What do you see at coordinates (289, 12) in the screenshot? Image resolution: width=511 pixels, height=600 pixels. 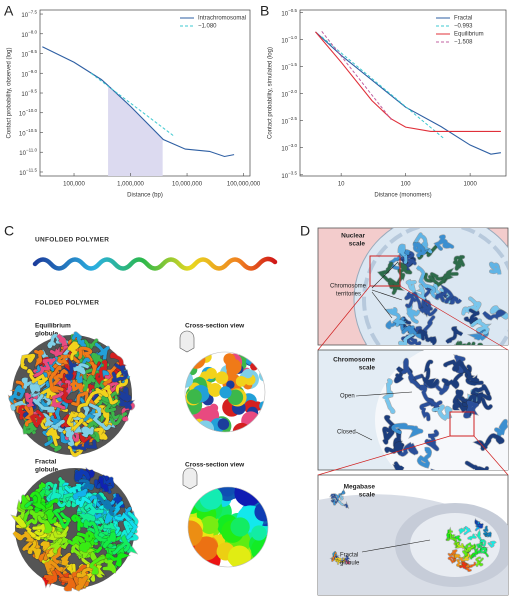 I see `y-tick-label: 10−0.5` at bounding box center [289, 12].